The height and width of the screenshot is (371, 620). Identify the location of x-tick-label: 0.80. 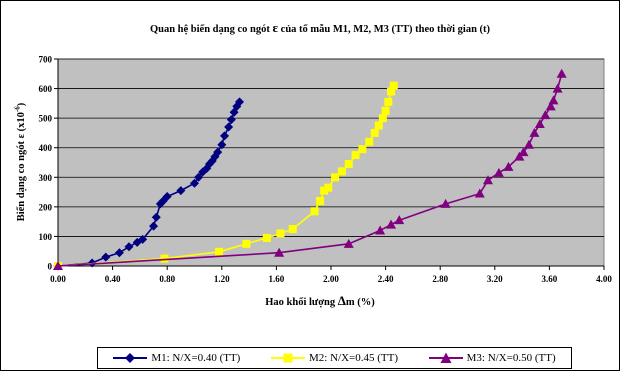
(167, 279).